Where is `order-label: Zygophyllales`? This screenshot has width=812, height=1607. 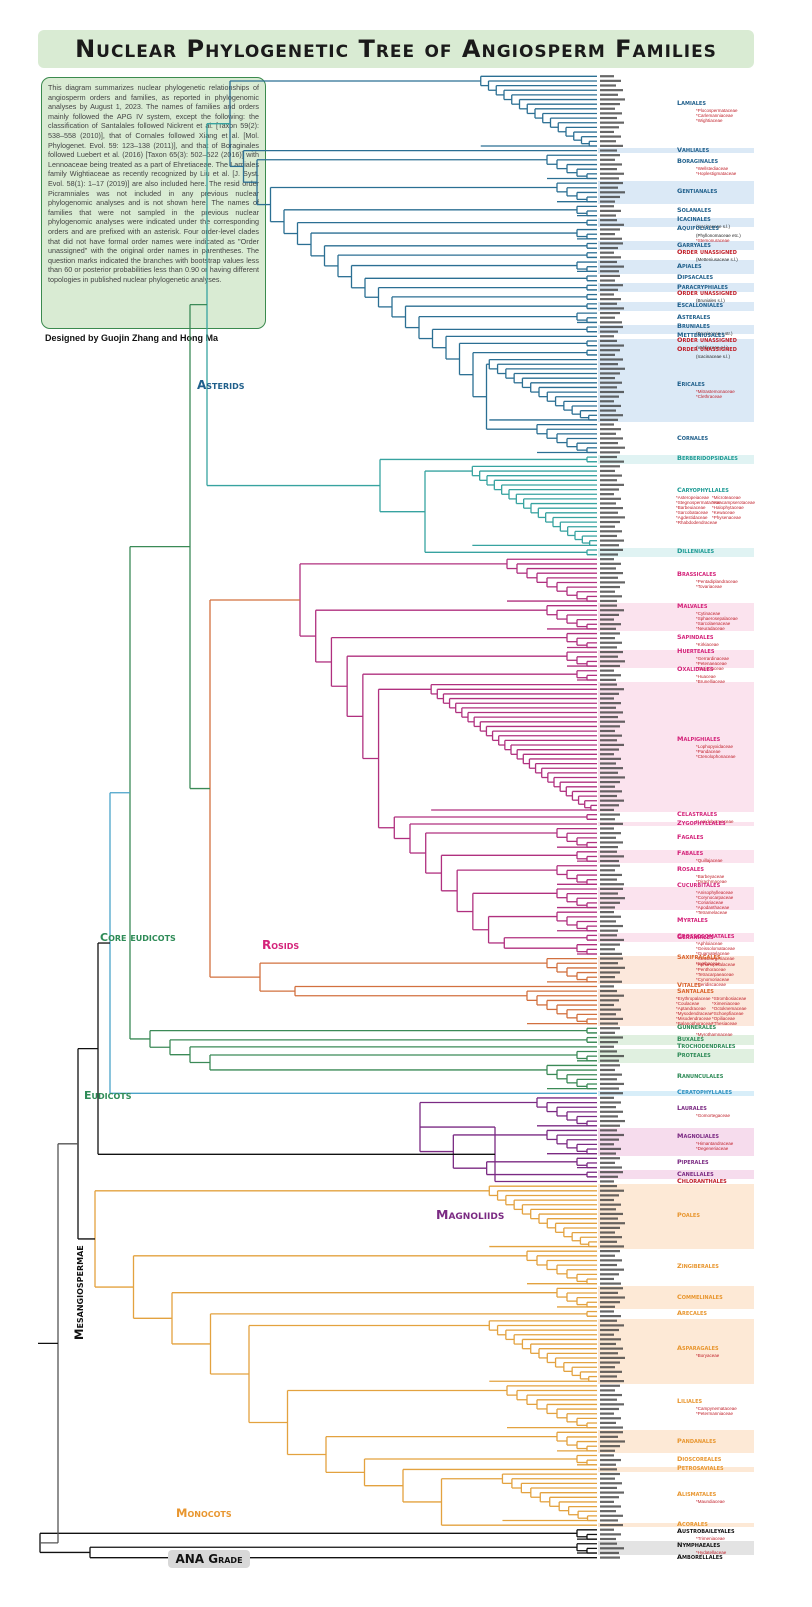
order-label: Zygophyllales is located at coordinates (701, 822).